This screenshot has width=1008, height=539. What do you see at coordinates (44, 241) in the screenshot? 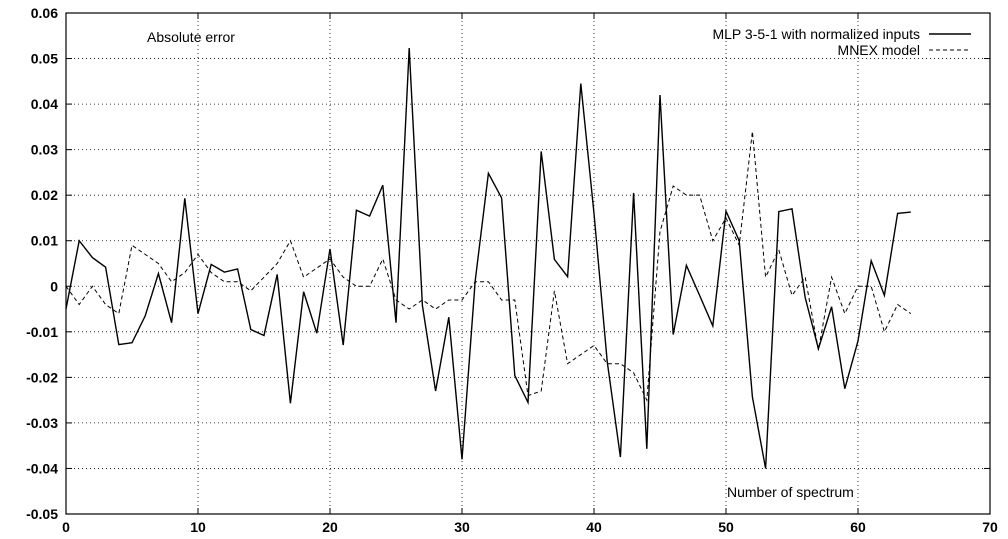
I see `y-tick-label: 0.01` at bounding box center [44, 241].